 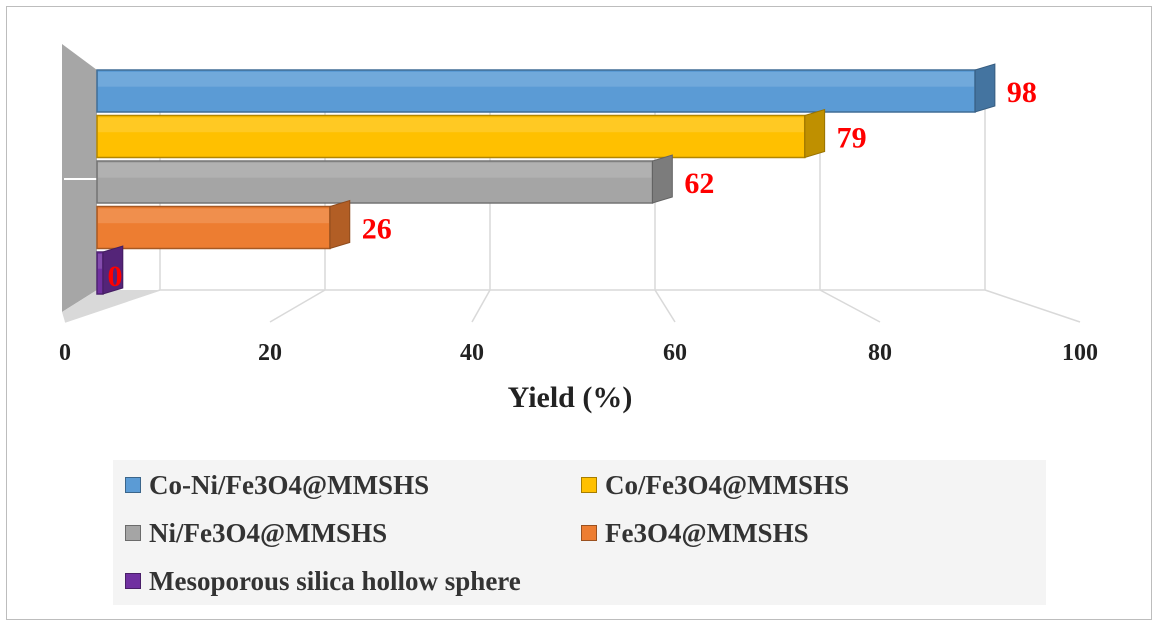 I want to click on x-tick-label: 40, so click(x=472, y=353).